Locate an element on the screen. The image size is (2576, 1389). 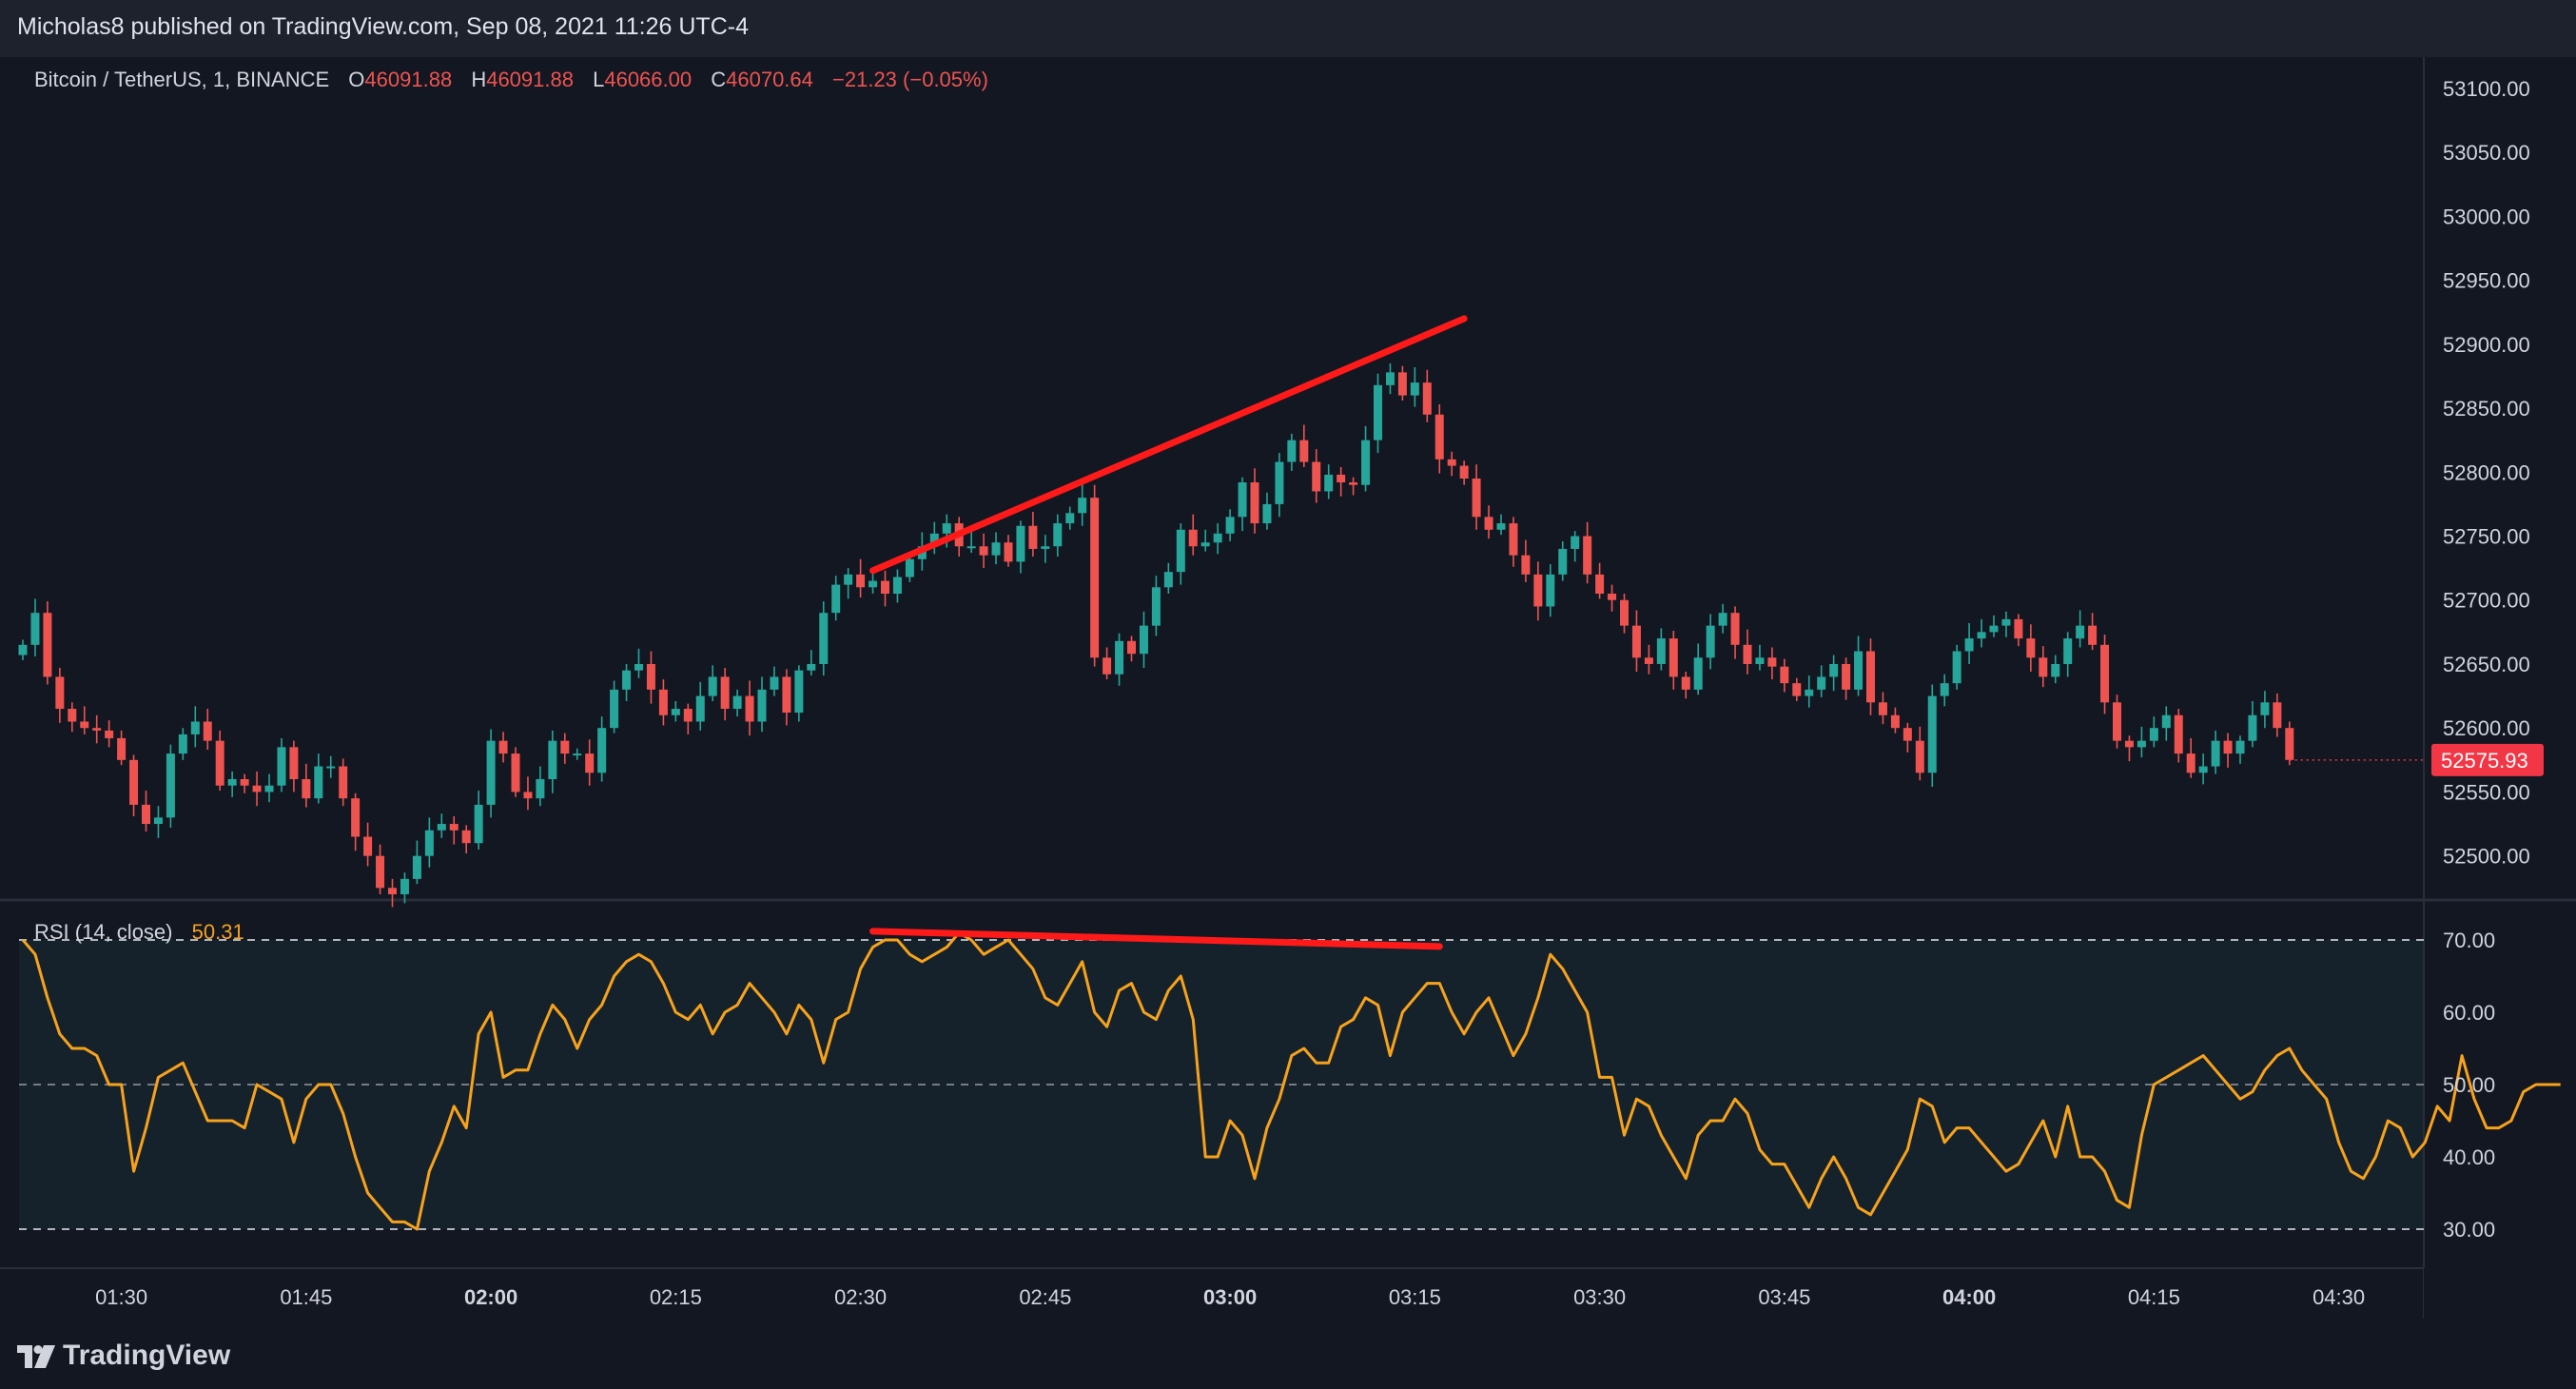
time-tick-label: 03:45 is located at coordinates (1784, 1297).